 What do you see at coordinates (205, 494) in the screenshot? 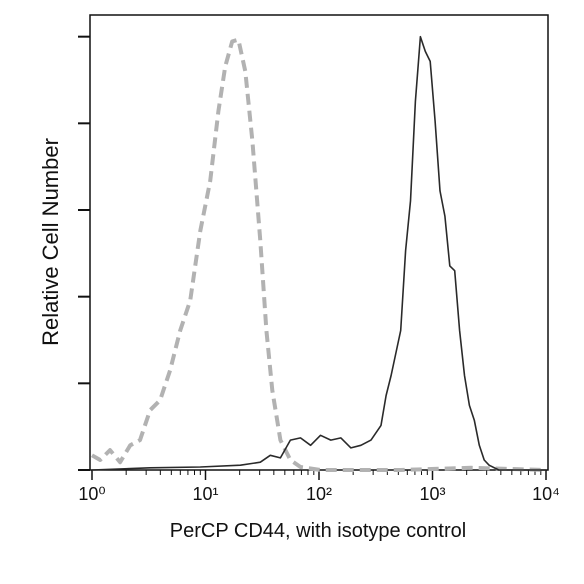
I see `x-tick-label: 10¹` at bounding box center [205, 494].